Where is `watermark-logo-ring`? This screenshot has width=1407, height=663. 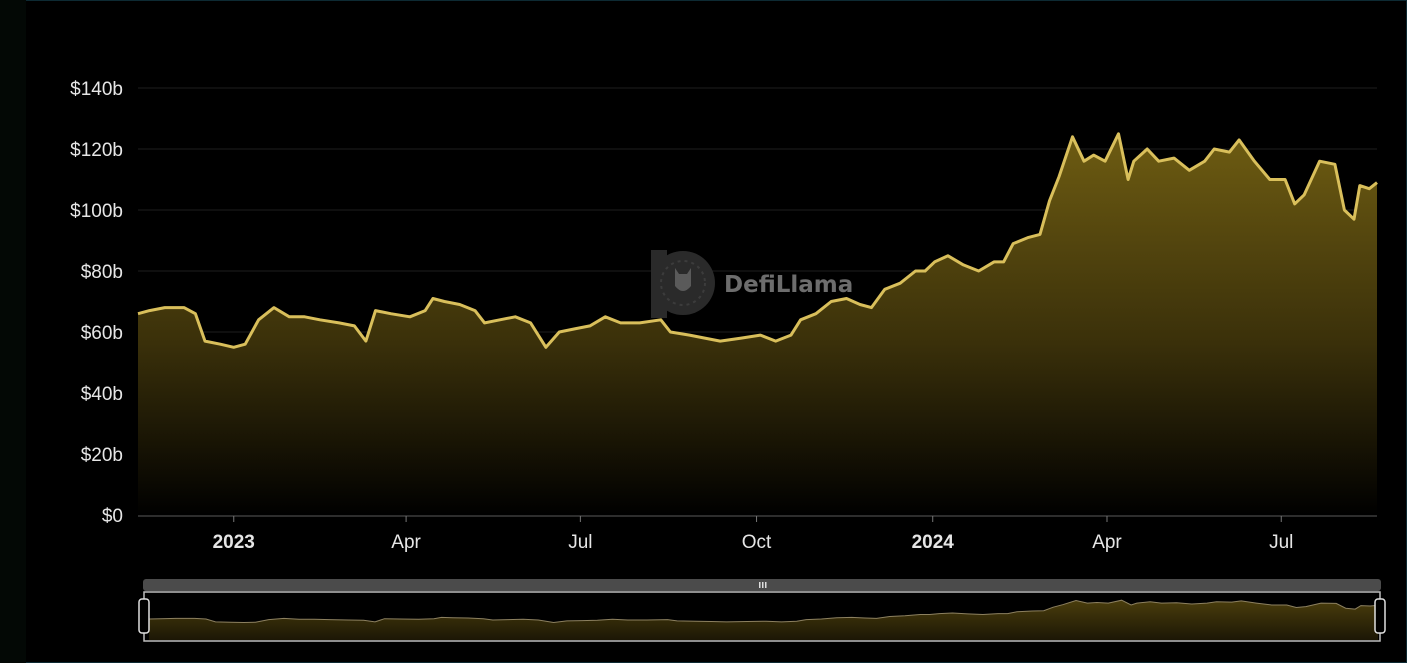 watermark-logo-ring is located at coordinates (683, 283).